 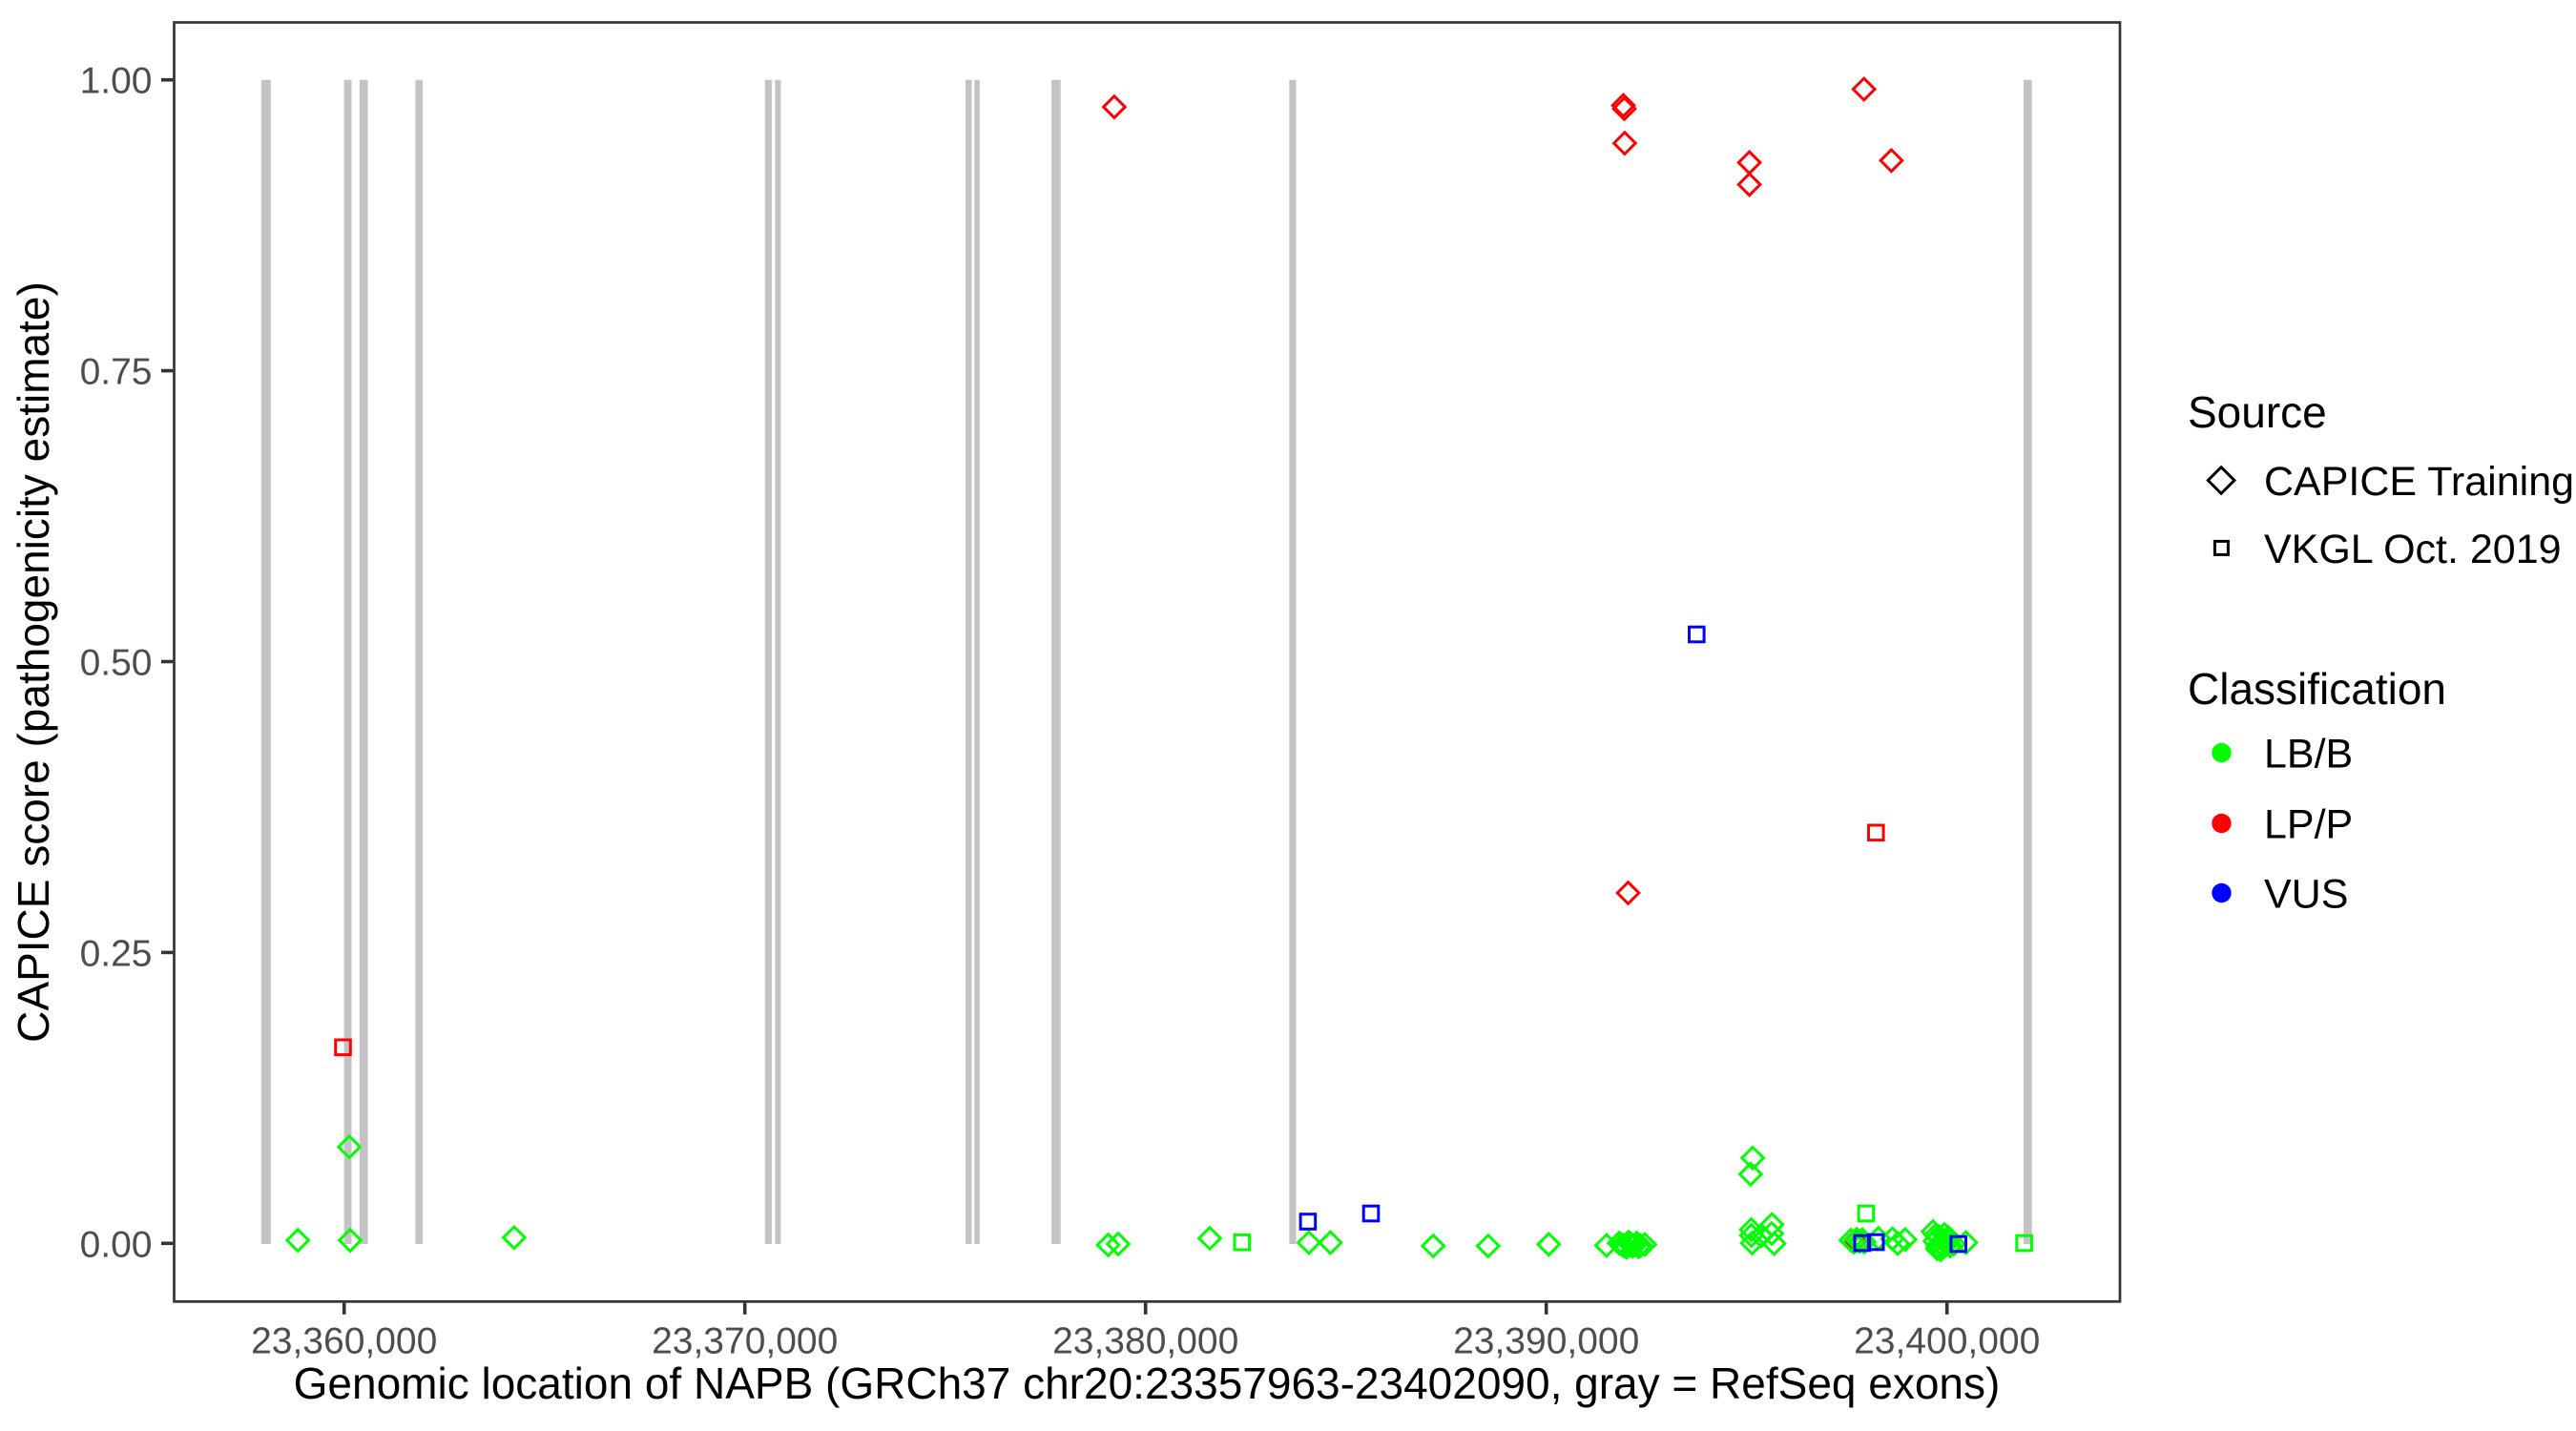 What do you see at coordinates (116, 1244) in the screenshot?
I see `svg-text: 0.00` at bounding box center [116, 1244].